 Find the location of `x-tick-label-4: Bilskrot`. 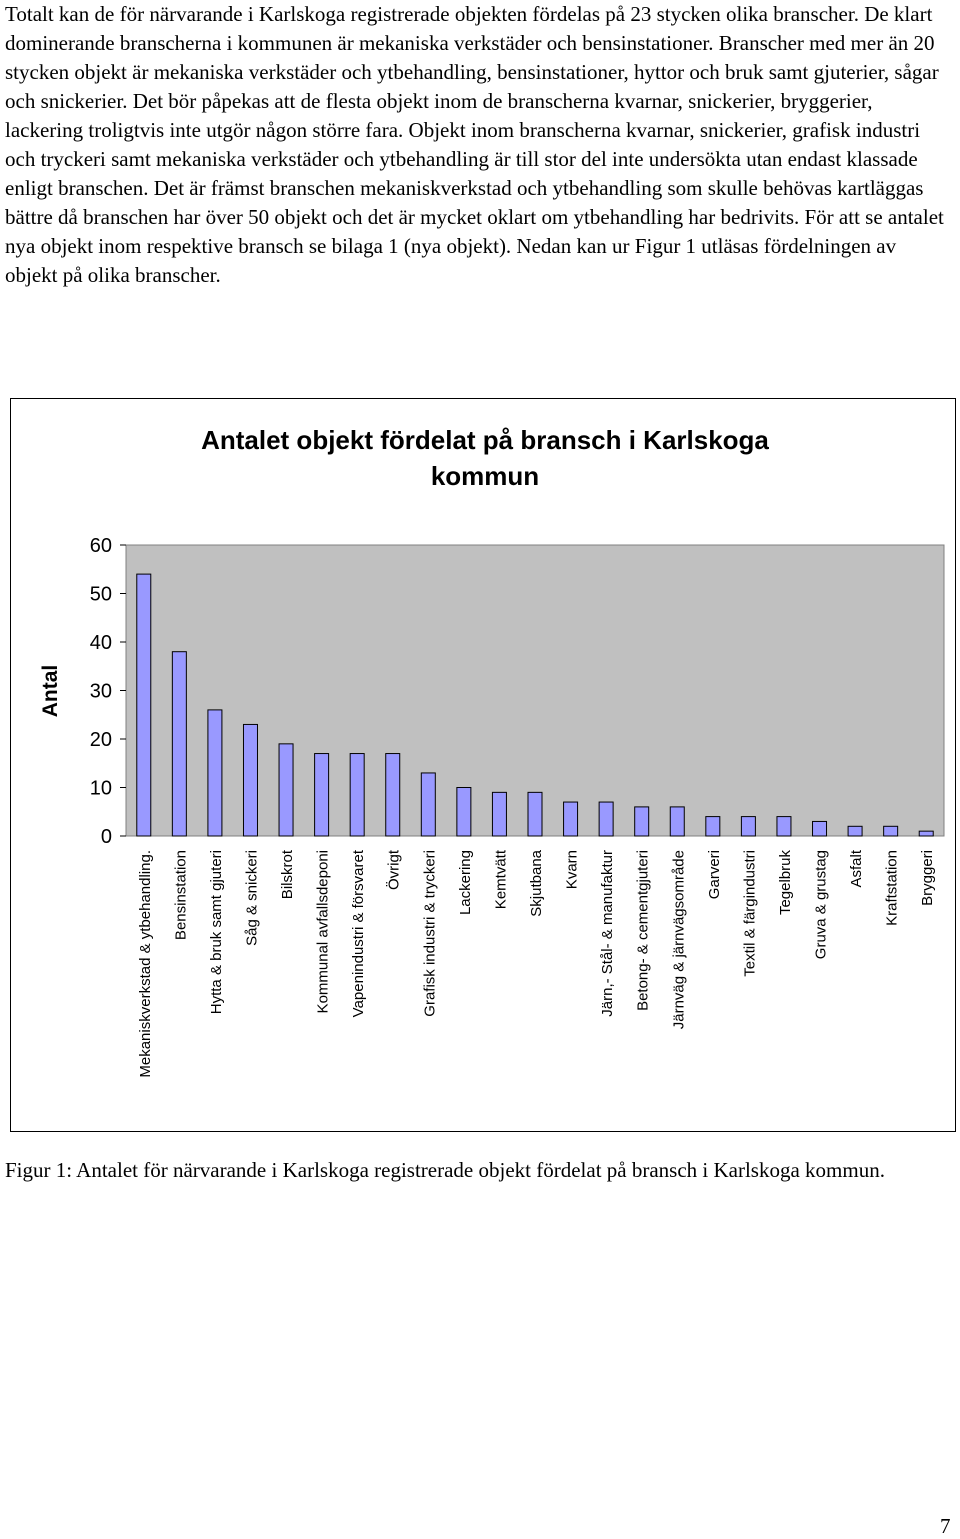

x-tick-label-4: Bilskrot is located at coordinates (287, 874).